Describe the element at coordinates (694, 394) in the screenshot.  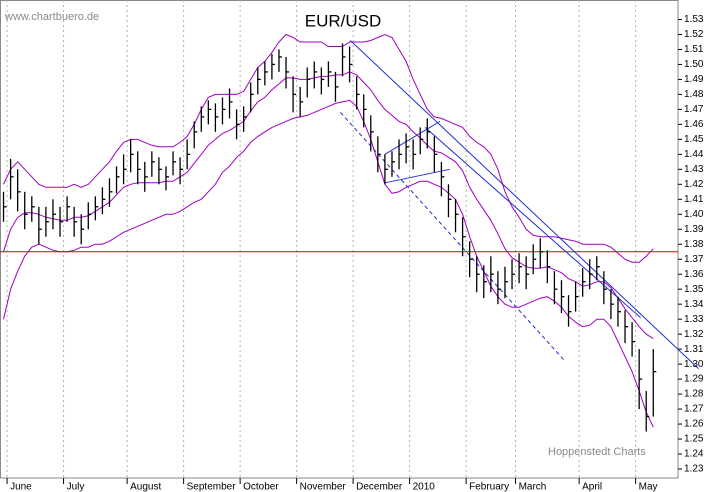
I see `y-tick-label: 1.28` at that location.